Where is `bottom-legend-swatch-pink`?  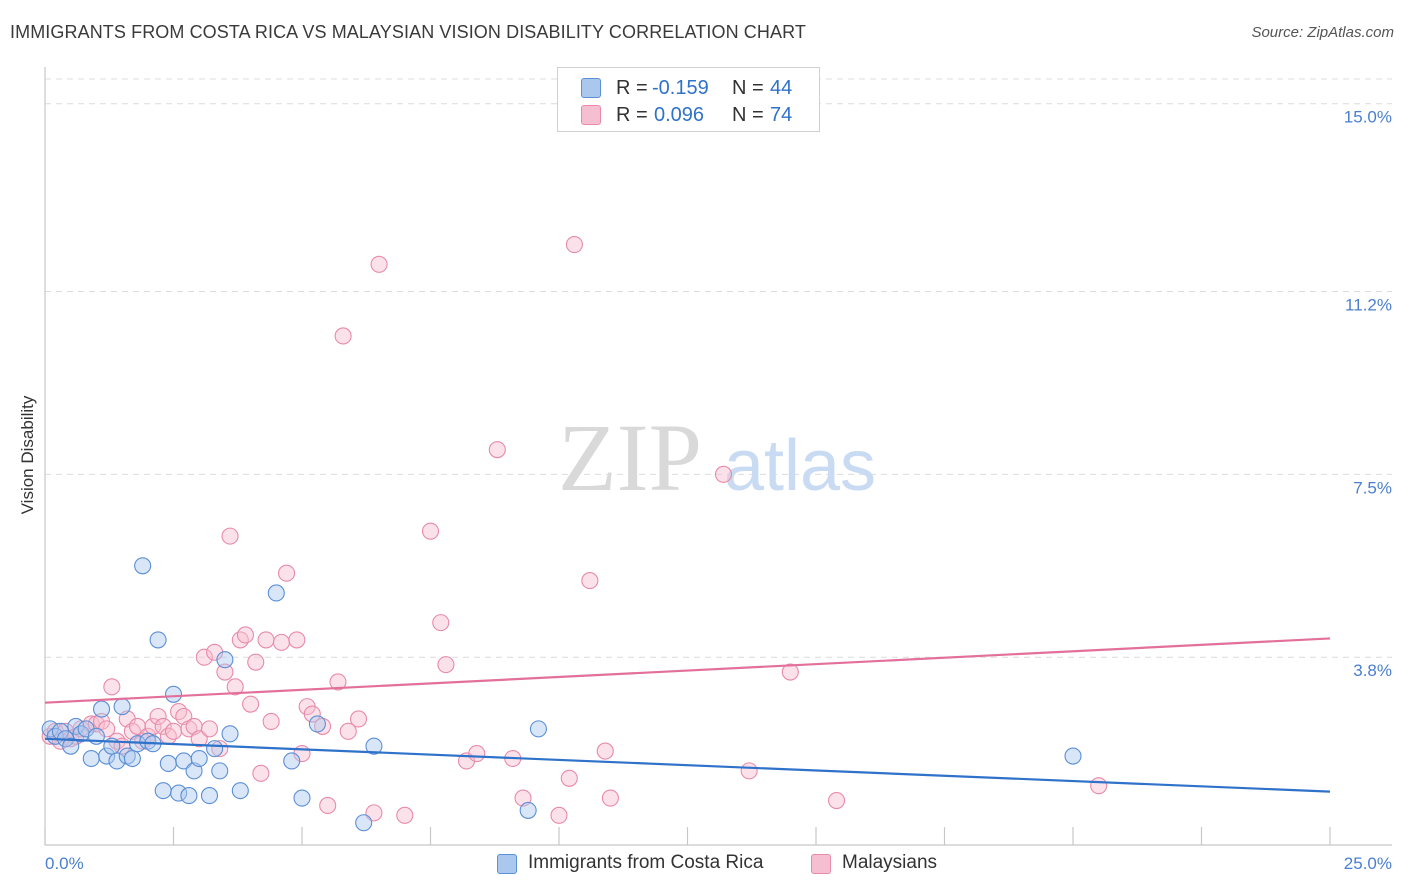 bottom-legend-swatch-pink is located at coordinates (821, 864).